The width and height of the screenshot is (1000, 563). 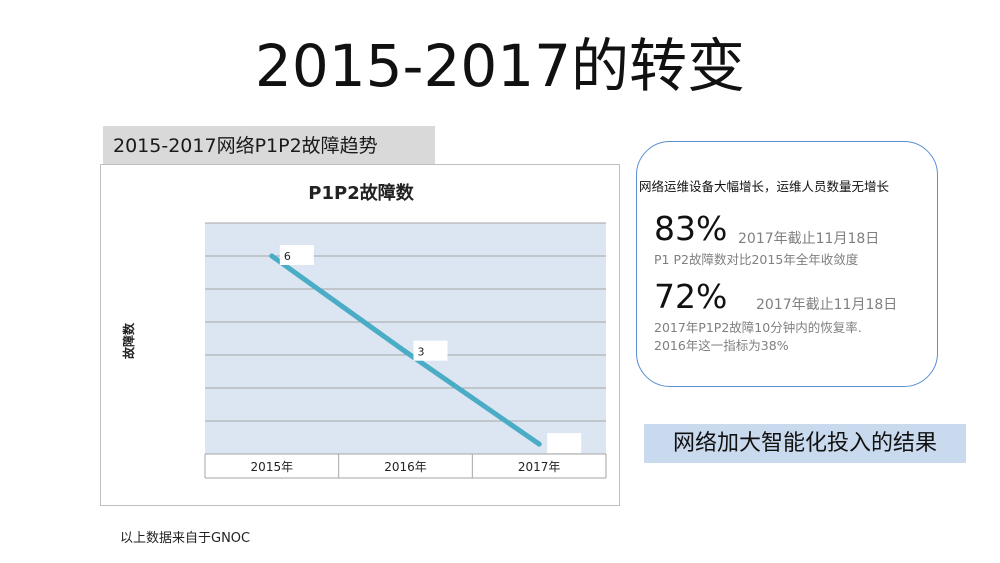 What do you see at coordinates (691, 296) in the screenshot?
I see `stat2-value: 72%` at bounding box center [691, 296].